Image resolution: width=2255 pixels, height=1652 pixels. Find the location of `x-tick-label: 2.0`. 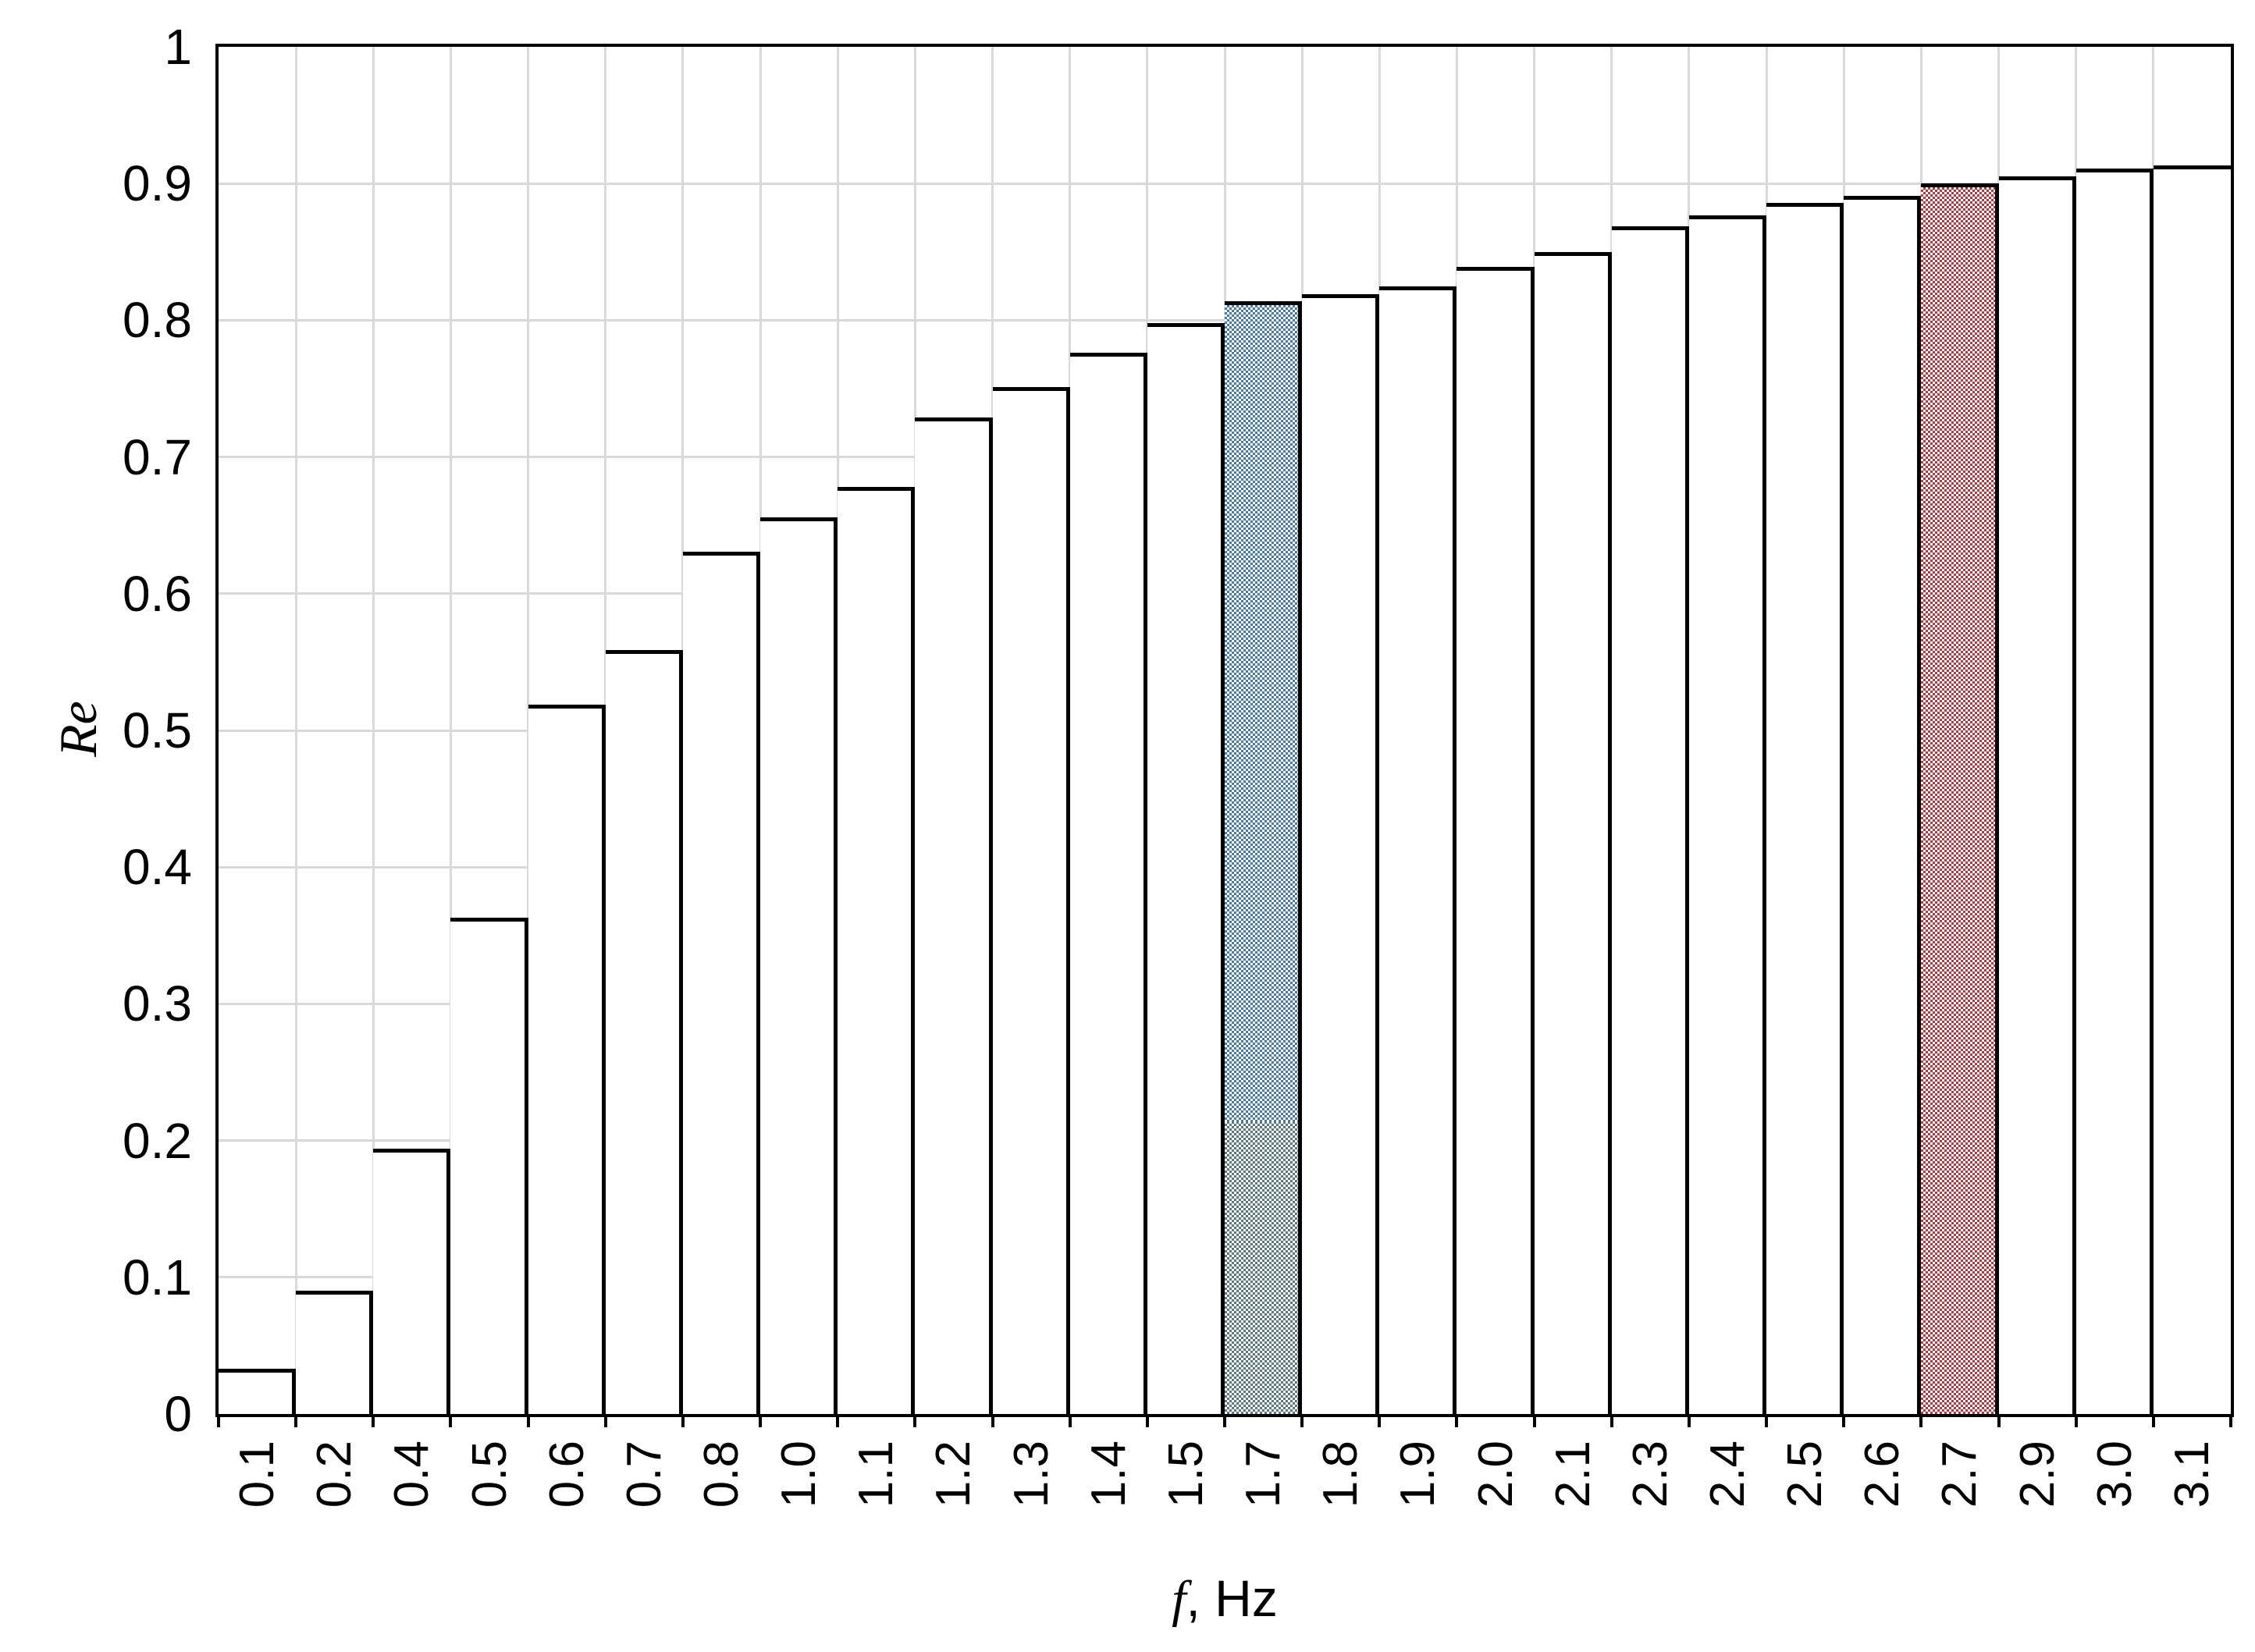

x-tick-label: 2.0 is located at coordinates (1496, 1500).